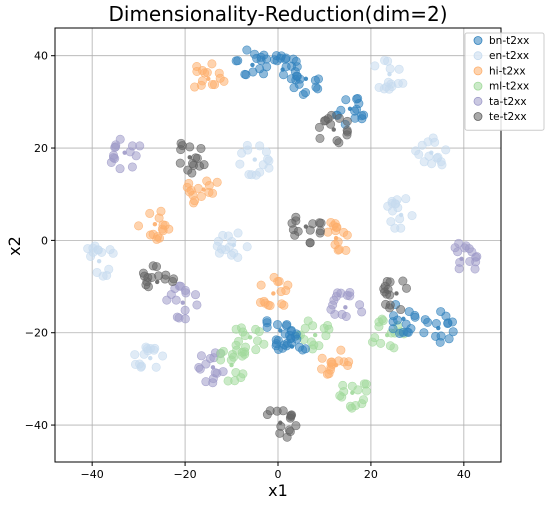 Image resolution: width=547 pixels, height=506 pixels. What do you see at coordinates (478, 101) in the screenshot?
I see `legend-marker-ta-t2xx` at bounding box center [478, 101].